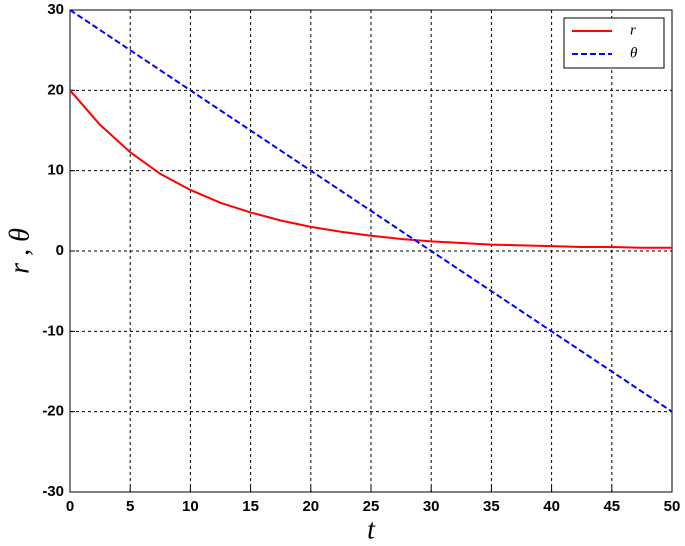 The width and height of the screenshot is (685, 546). Describe the element at coordinates (250, 506) in the screenshot. I see `x-tick-label: 15` at that location.